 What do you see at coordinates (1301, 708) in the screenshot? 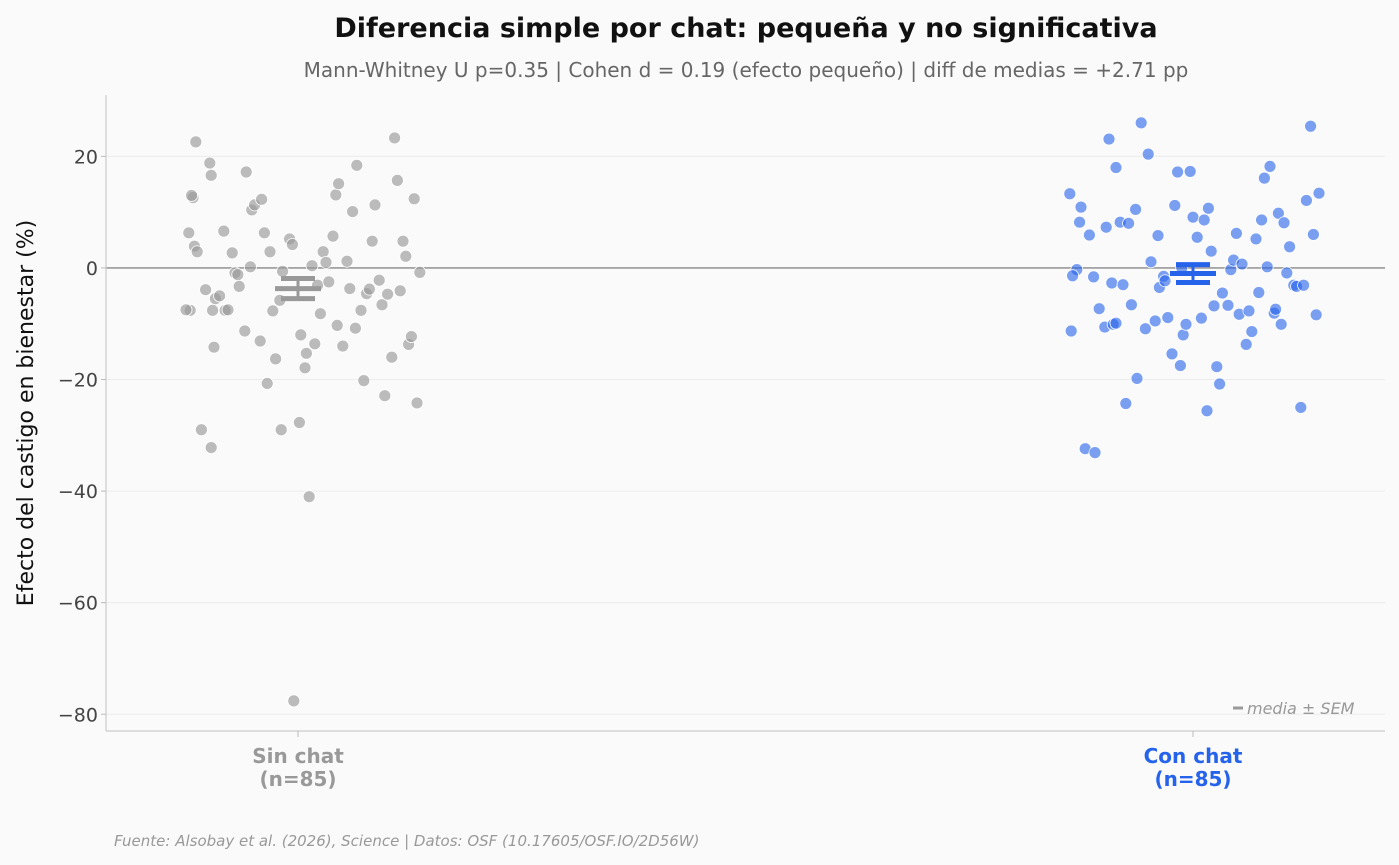
I see `legend-label: media ± SEM` at bounding box center [1301, 708].